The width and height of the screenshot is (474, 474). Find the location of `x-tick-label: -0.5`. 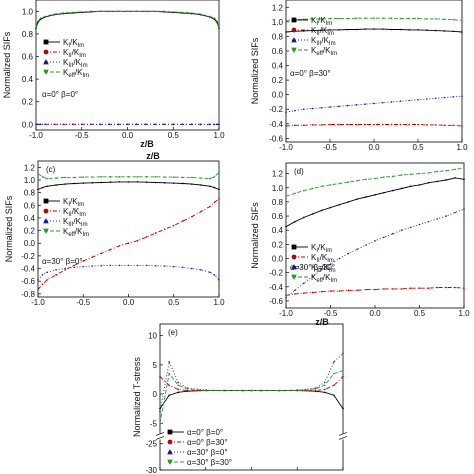

x-tick-label: -0.5 is located at coordinates (83, 302).